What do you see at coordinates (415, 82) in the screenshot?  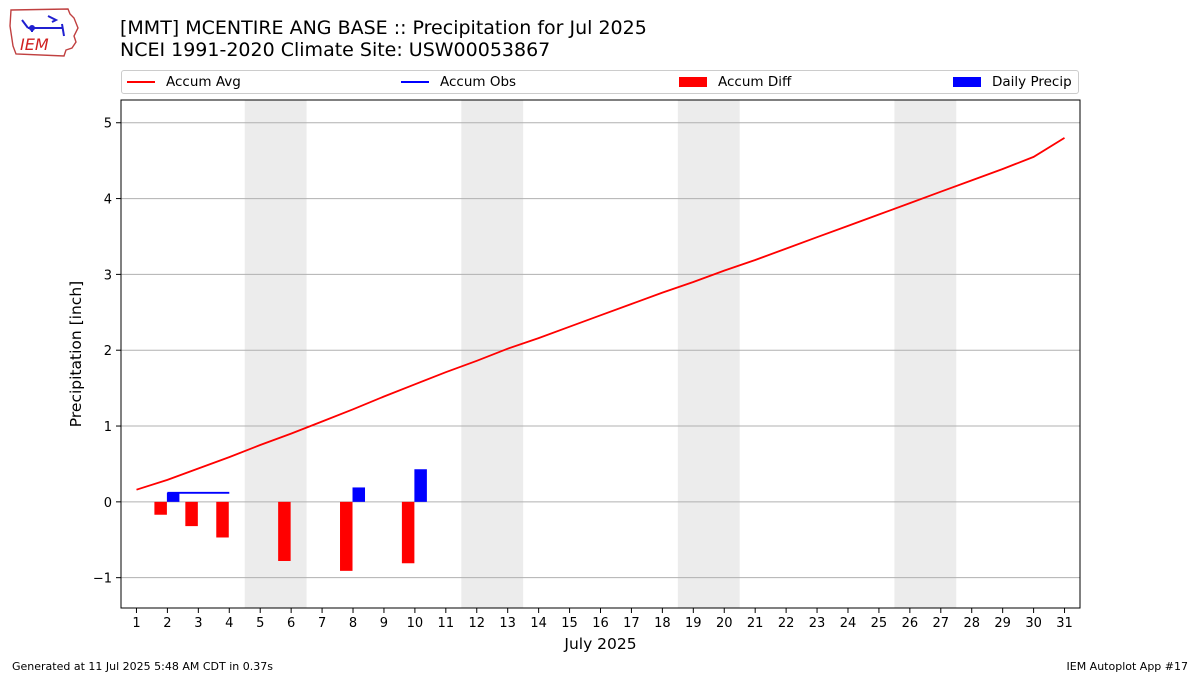 I see `legend-swatch-accum-obs` at bounding box center [415, 82].